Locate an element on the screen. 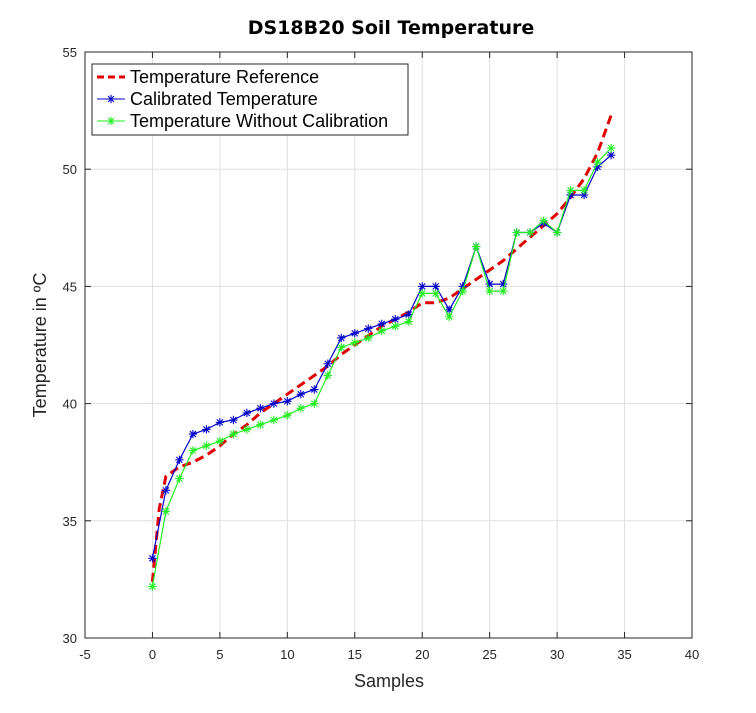 This screenshot has height=713, width=756. x-tick-label: 15 is located at coordinates (355, 654).